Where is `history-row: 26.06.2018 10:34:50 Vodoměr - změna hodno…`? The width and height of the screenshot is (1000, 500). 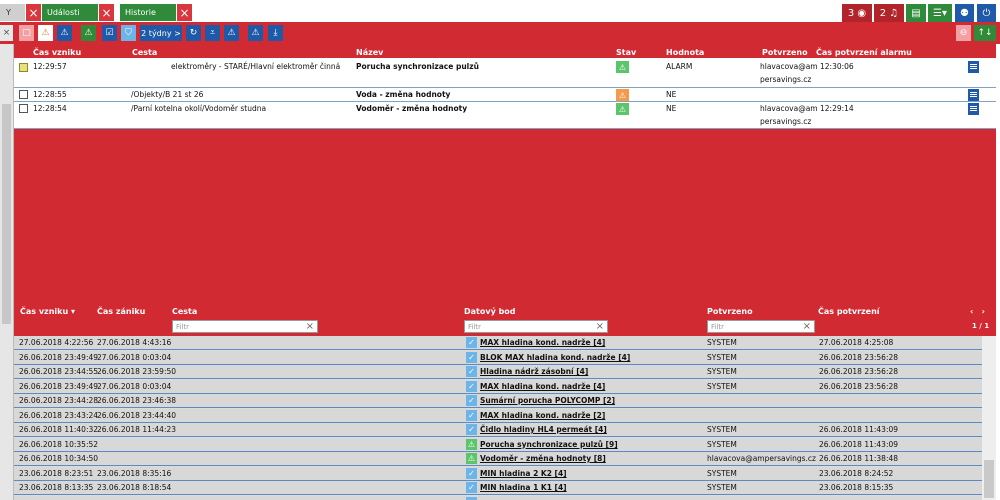 history-row: 26.06.2018 10:34:50 Vodoměr - změna hodno… is located at coordinates (498, 459).